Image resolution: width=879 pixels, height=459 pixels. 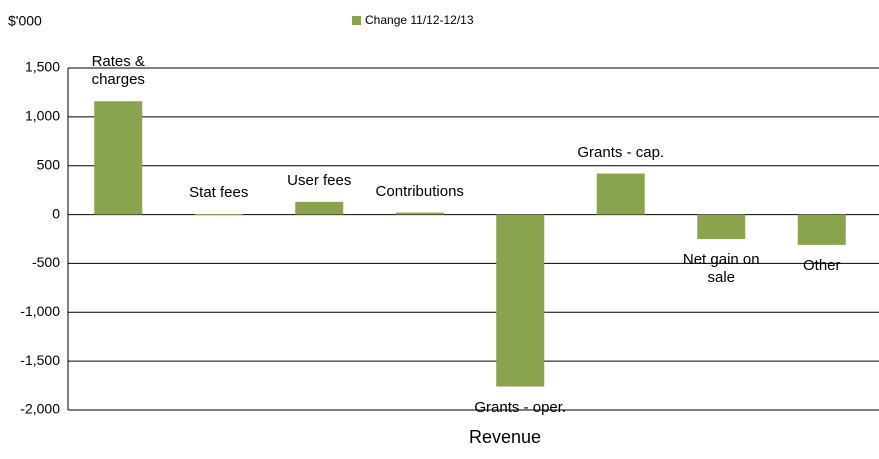 What do you see at coordinates (721, 268) in the screenshot?
I see `category-label: Net gain on sale` at bounding box center [721, 268].